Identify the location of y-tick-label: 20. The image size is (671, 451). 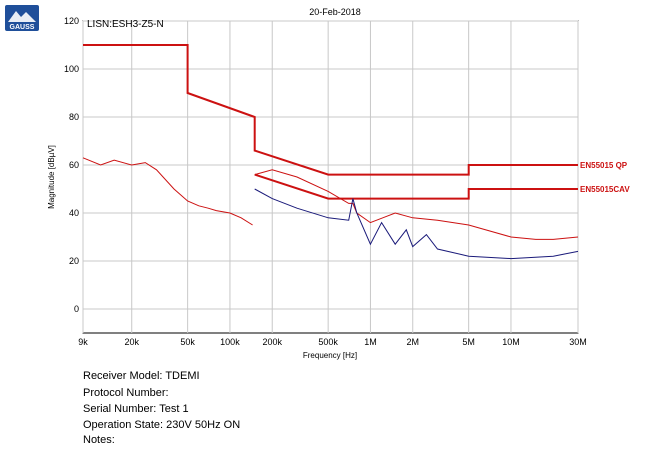
(74, 261).